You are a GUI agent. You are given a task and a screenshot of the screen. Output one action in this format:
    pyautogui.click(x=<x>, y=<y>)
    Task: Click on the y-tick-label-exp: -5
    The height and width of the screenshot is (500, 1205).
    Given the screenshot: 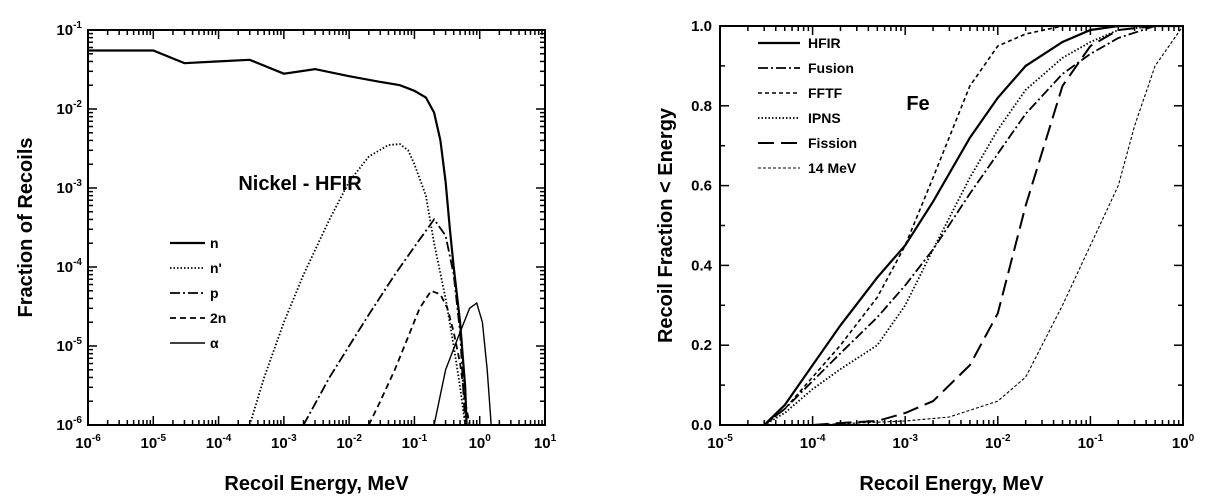 What is the action you would take?
    pyautogui.click(x=77, y=341)
    